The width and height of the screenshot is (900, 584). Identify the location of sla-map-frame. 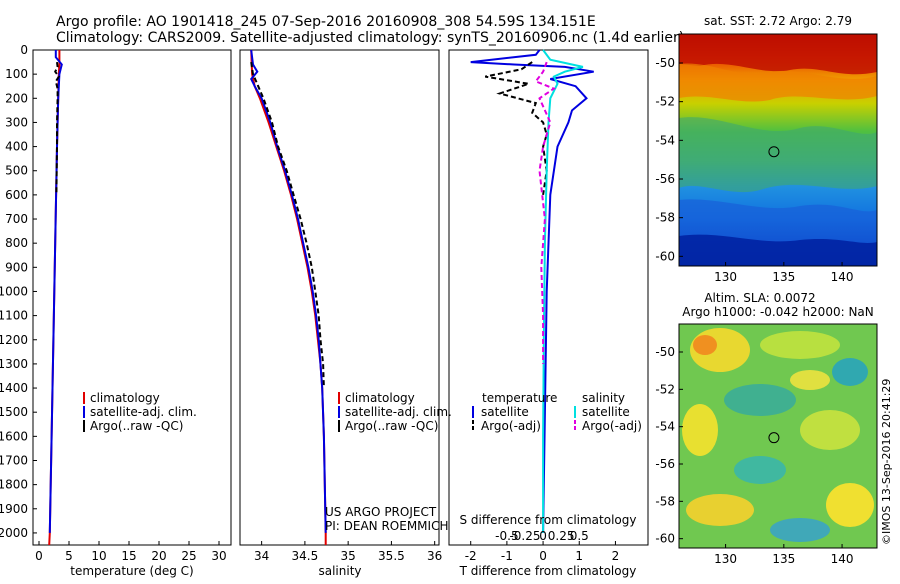
(778, 436).